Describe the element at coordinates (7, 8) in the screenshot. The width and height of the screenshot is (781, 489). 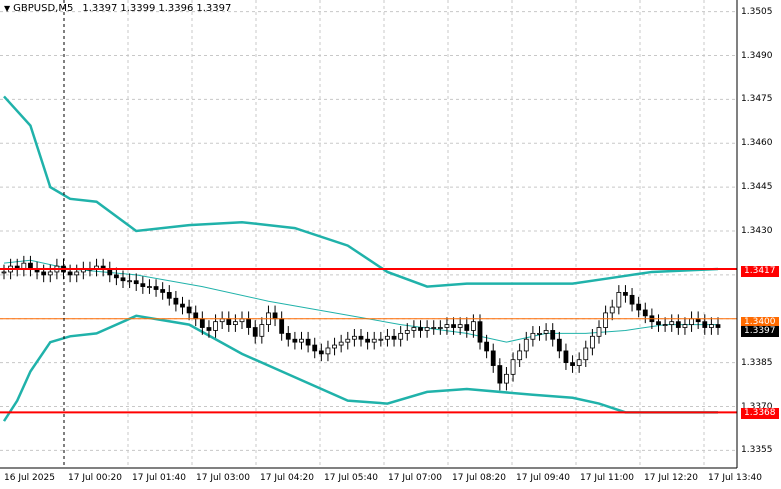
I see `triangle-down-icon: ▼` at that location.